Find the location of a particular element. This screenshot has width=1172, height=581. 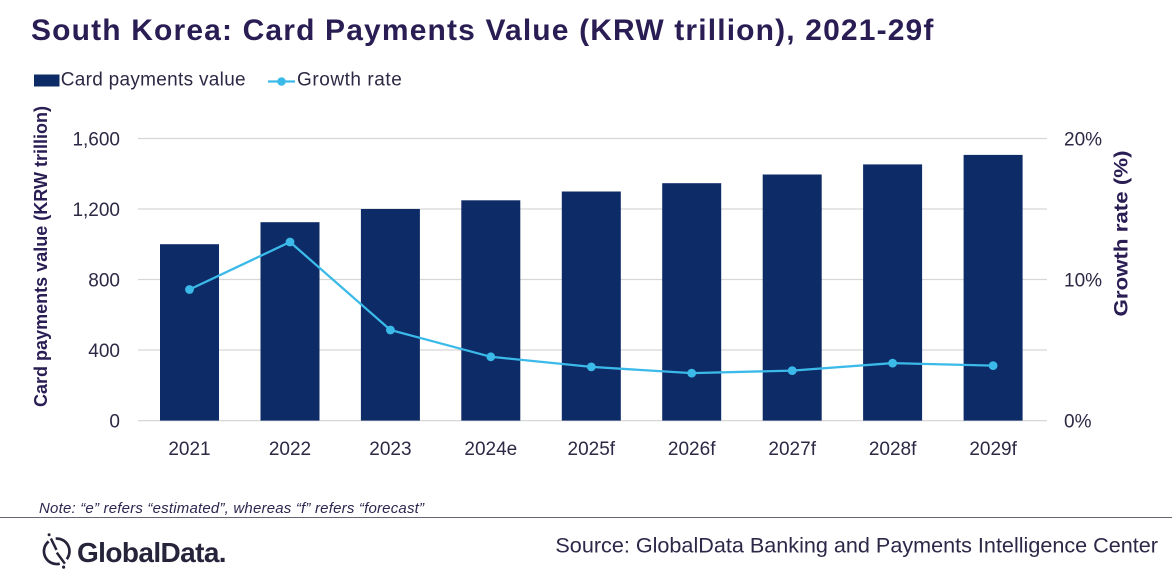

svg-text: 2022 is located at coordinates (290, 449).